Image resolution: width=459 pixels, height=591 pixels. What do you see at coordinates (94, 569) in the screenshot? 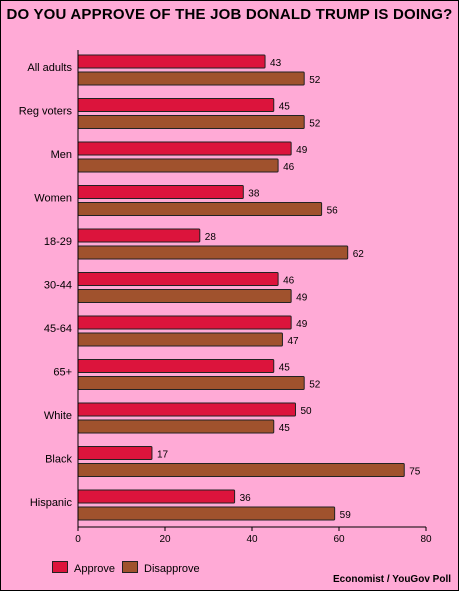
I see `legend-approve-label: Approve` at bounding box center [94, 569].